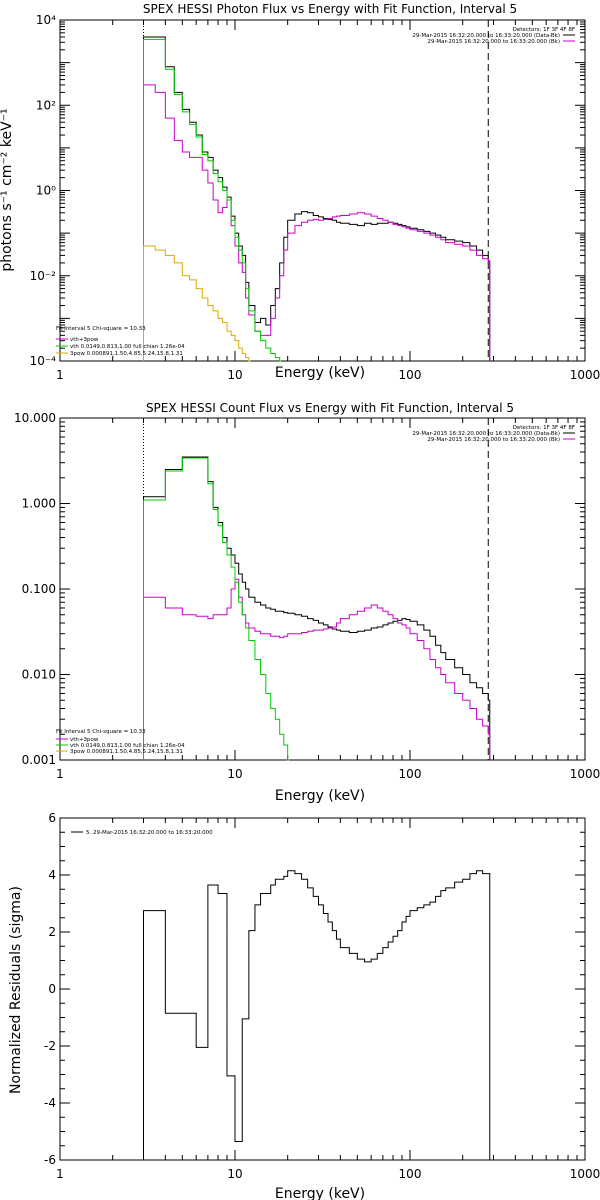 The width and height of the screenshot is (600, 1200). I want to click on photon-fit-3pow: 3pow 0.000891,1.50,4.85,5.24,15.8,1.31, so click(126, 354).